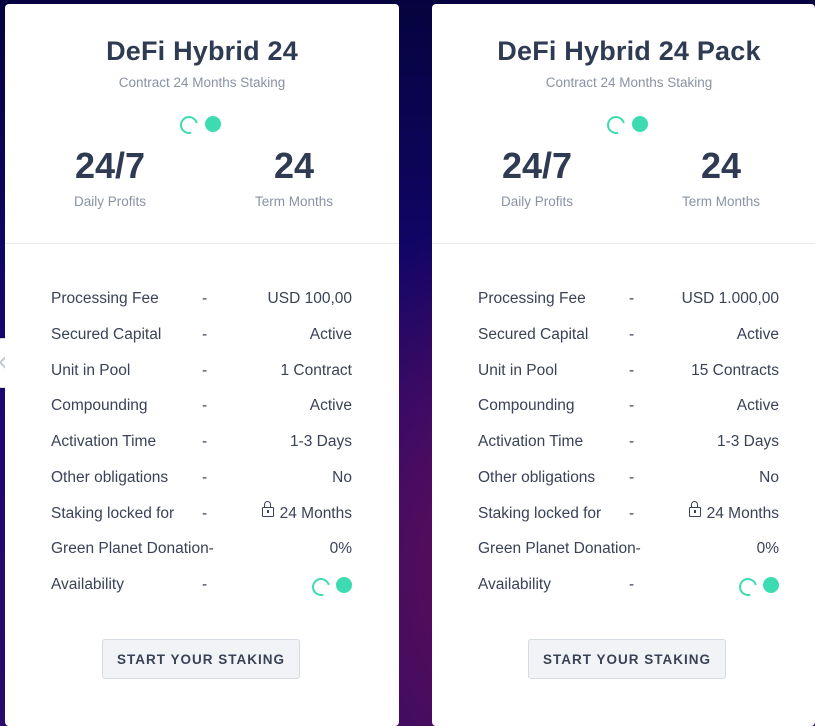  What do you see at coordinates (735, 370) in the screenshot?
I see `detail-value: 15 Contracts` at bounding box center [735, 370].